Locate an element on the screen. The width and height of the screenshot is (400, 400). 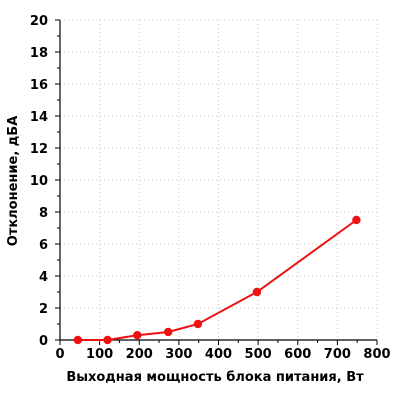
y-tick-label: 0 is located at coordinates (43, 341).